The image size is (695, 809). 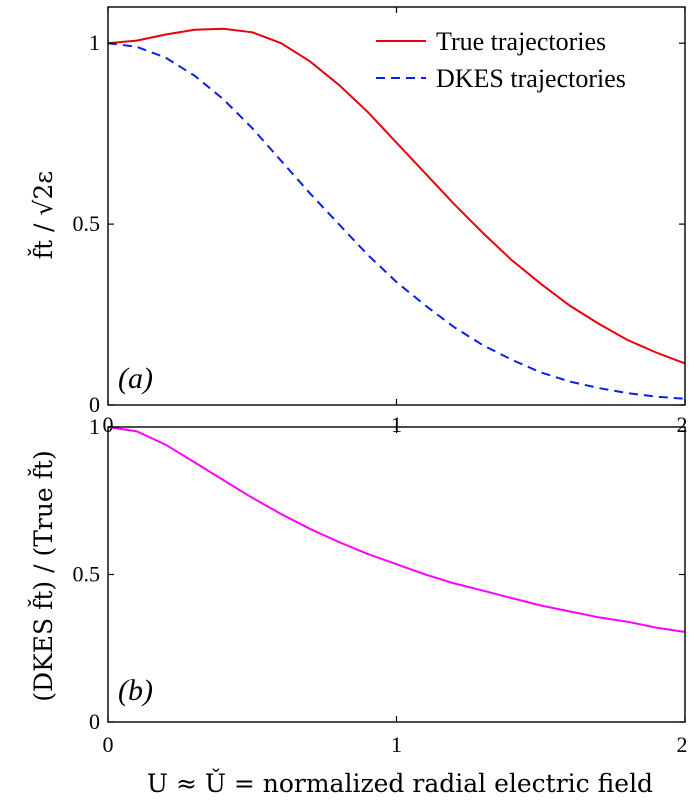 What do you see at coordinates (135, 378) in the screenshot?
I see `panel-a-label: (a)` at bounding box center [135, 378].